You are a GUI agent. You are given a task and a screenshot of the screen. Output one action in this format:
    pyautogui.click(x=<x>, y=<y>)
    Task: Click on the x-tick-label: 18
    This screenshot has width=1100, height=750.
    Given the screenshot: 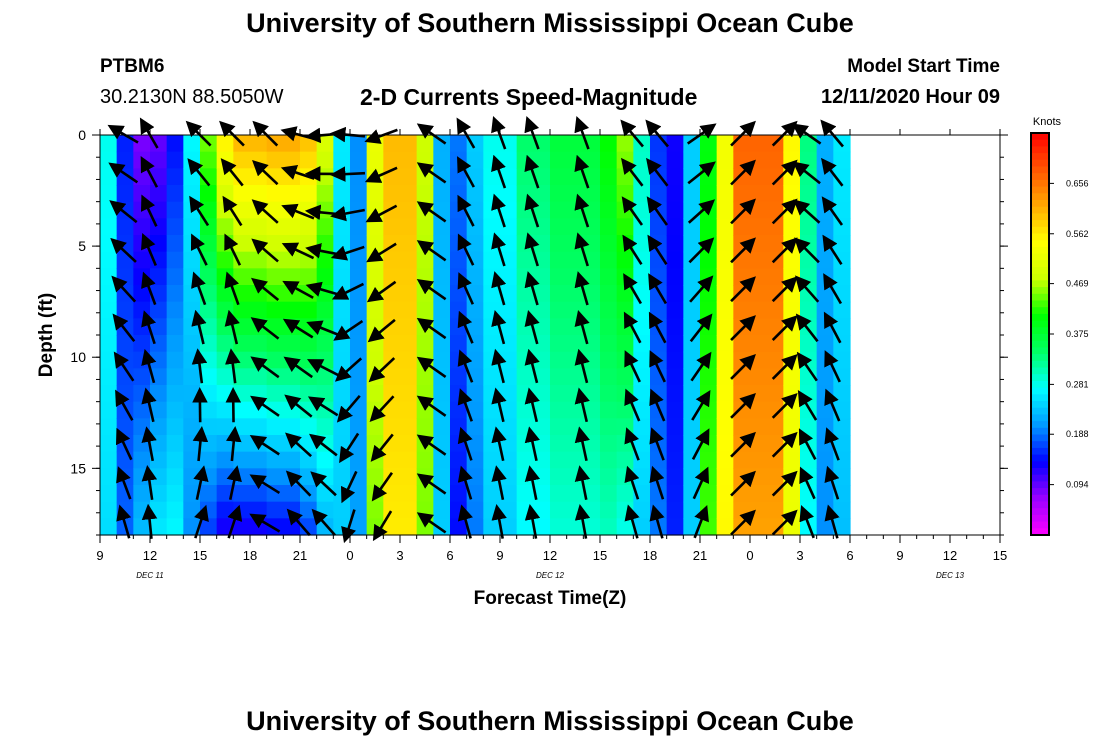 What is the action you would take?
    pyautogui.click(x=650, y=555)
    